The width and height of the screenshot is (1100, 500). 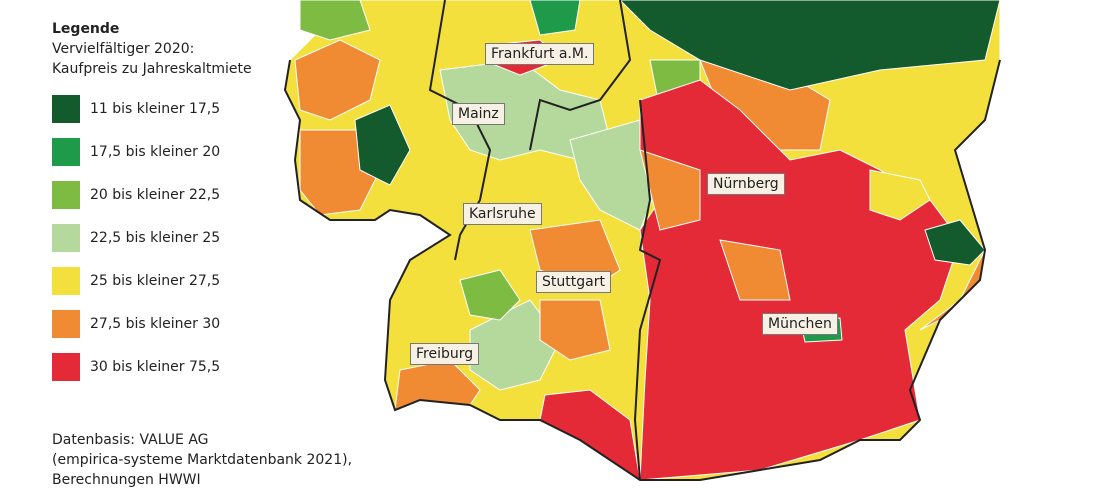 What do you see at coordinates (445, 354) in the screenshot?
I see `city-label: Freiburg` at bounding box center [445, 354].